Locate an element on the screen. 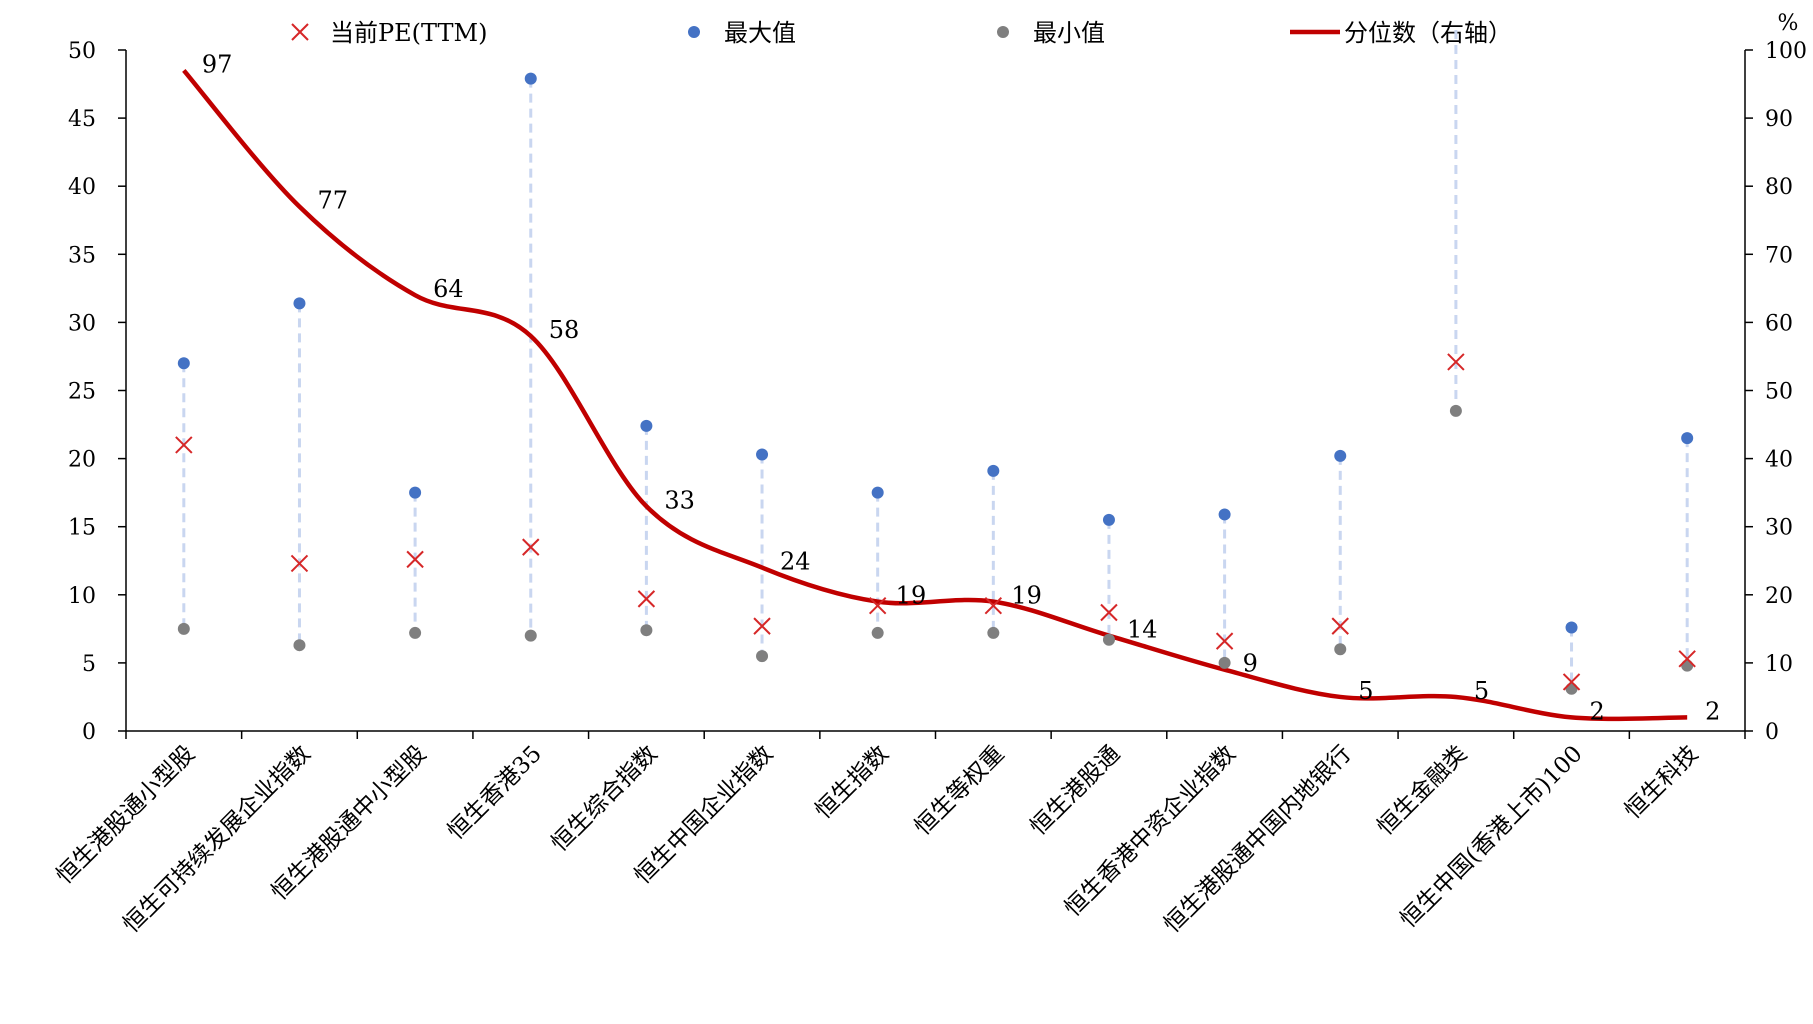 This screenshot has height=1024, width=1813. left-tick-label: 5 is located at coordinates (89, 664).